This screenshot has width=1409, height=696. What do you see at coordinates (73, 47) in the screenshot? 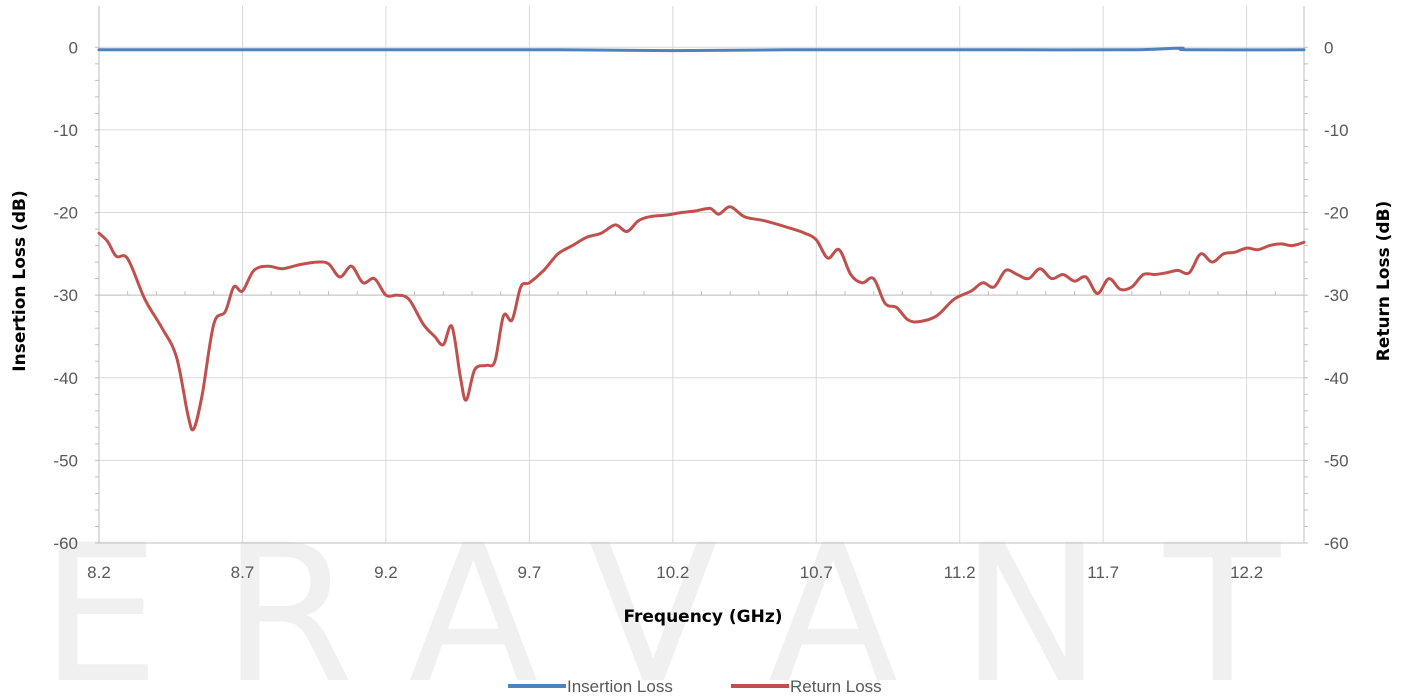
I see `y-left-tick-label: 0` at bounding box center [73, 47].